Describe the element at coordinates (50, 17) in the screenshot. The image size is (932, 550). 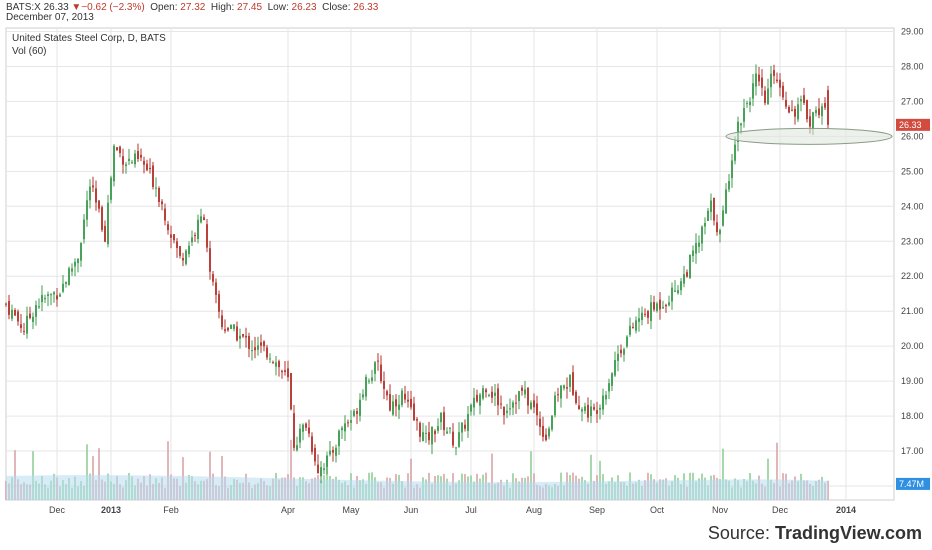
I see `date-label: December 07, 2013` at that location.